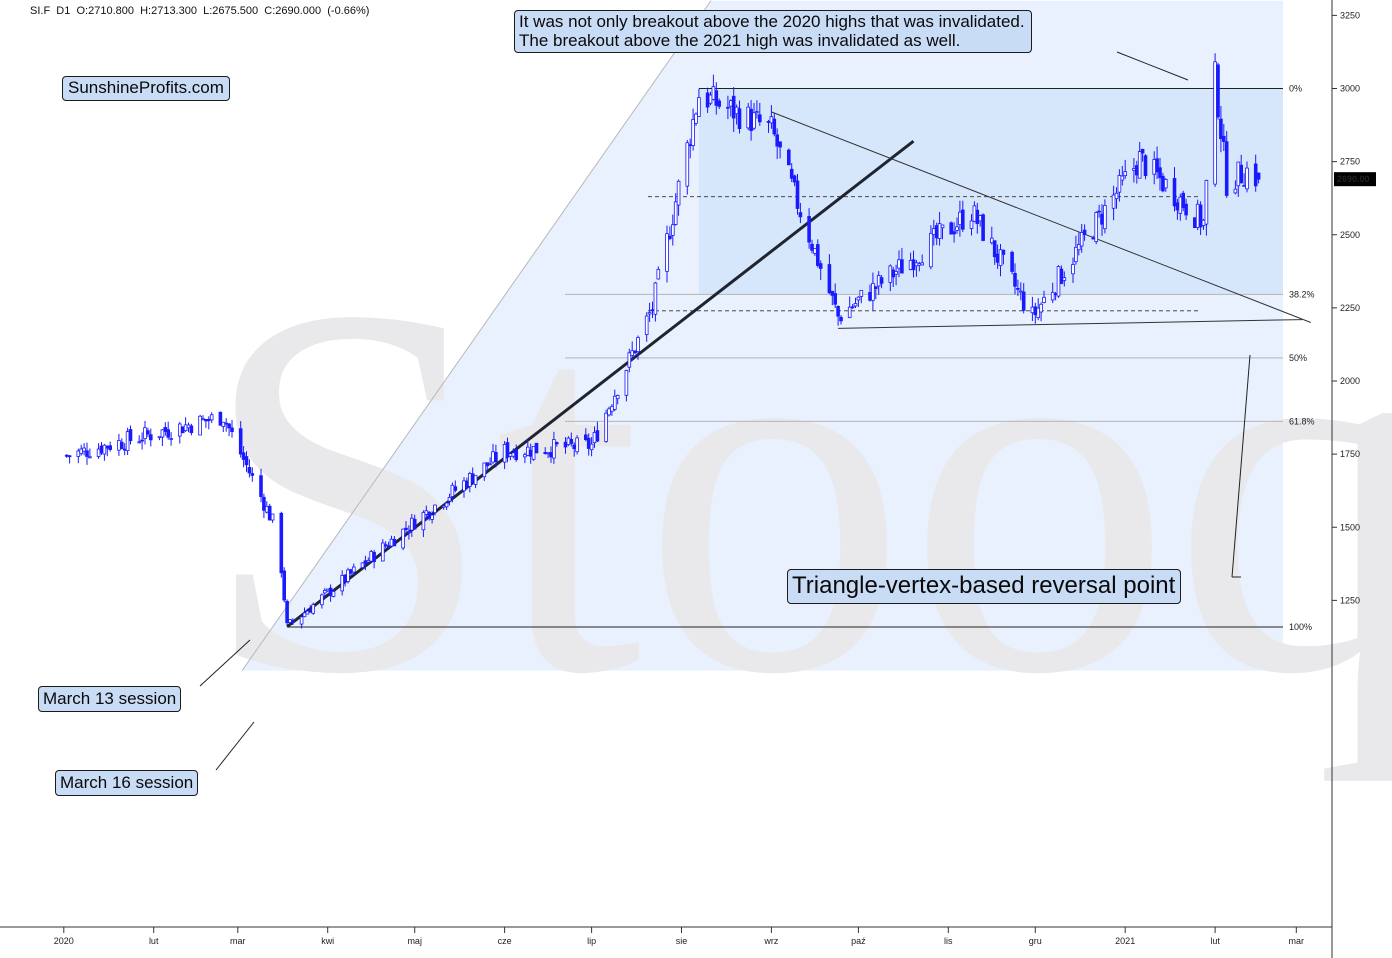  Describe the element at coordinates (1350, 235) in the screenshot. I see `y-tick-label: 2500` at that location.